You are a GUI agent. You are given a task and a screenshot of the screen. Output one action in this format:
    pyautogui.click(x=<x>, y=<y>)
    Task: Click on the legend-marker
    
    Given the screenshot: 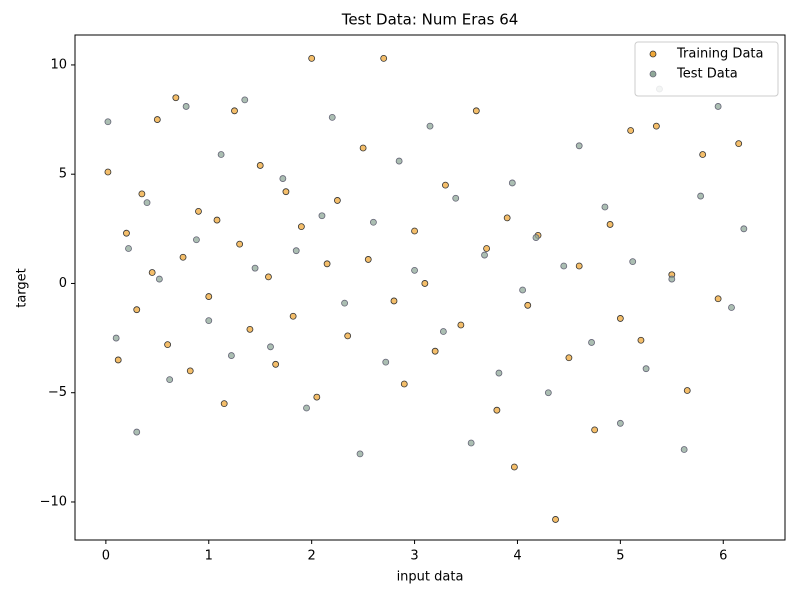 What is the action you would take?
    pyautogui.click(x=653, y=54)
    